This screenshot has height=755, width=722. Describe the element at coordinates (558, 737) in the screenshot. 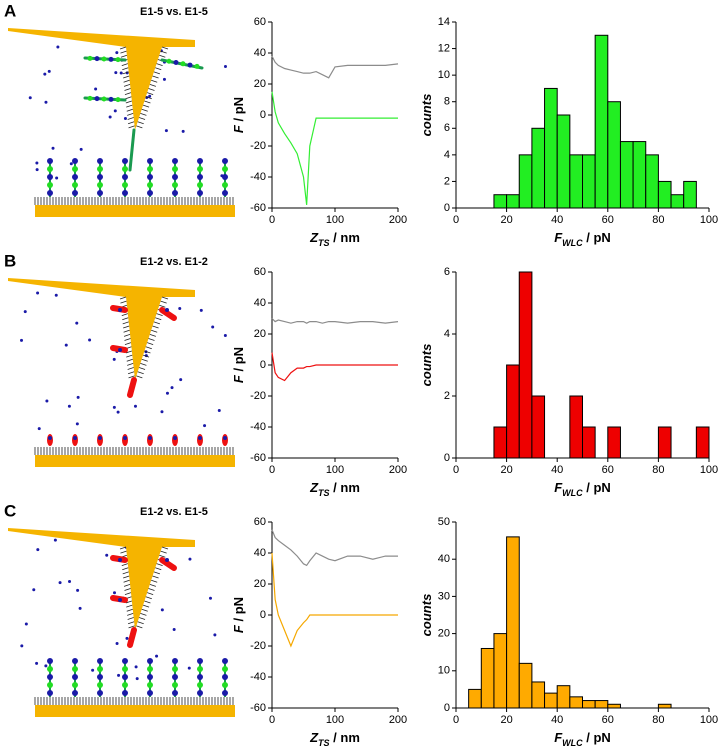

I see `axis-label-part: F` at that location.